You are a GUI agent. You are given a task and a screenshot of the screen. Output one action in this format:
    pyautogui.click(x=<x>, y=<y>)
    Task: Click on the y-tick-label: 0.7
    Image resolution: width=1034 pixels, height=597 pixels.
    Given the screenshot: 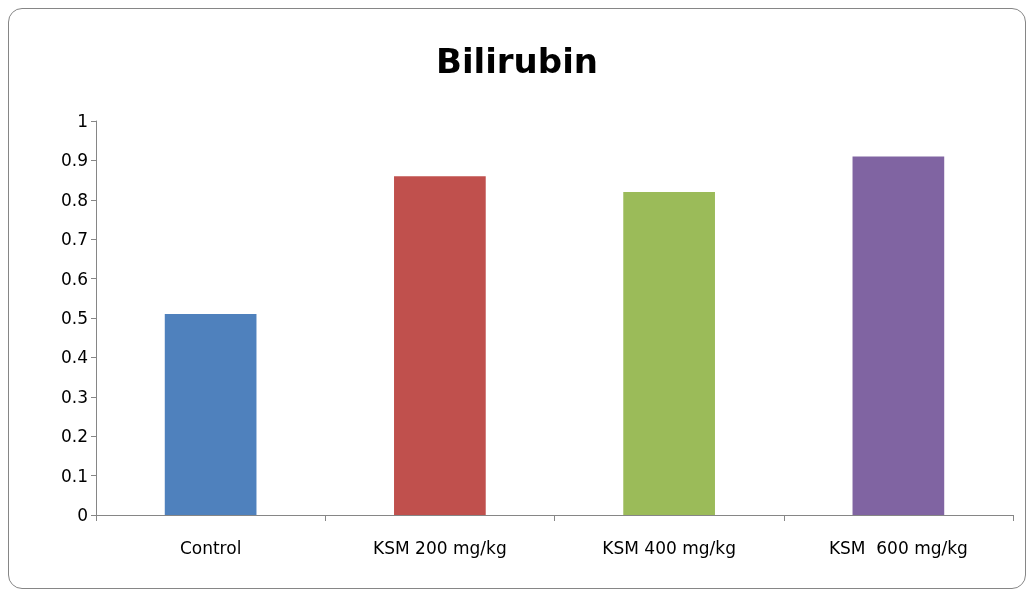 What is the action you would take?
    pyautogui.click(x=74, y=239)
    